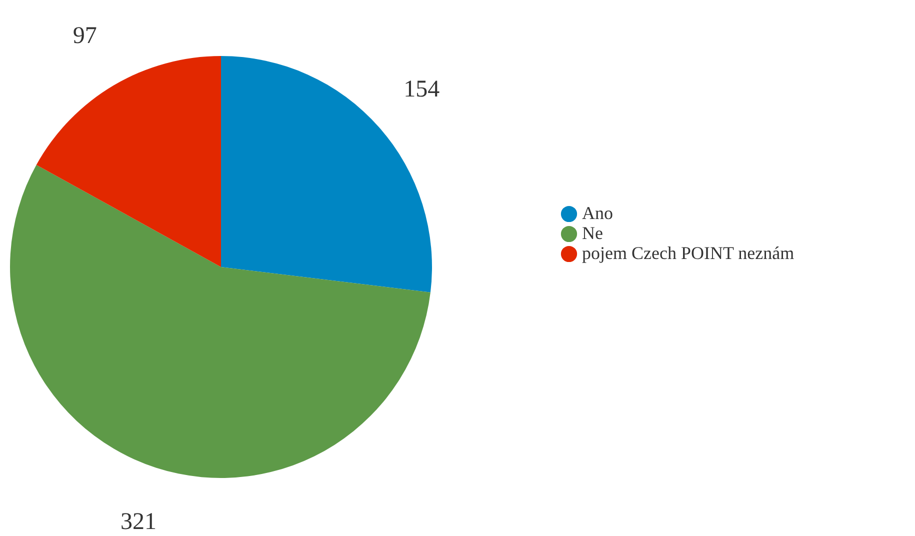 This screenshot has height=536, width=915. What do you see at coordinates (138, 521) in the screenshot?
I see `data-label: 321` at bounding box center [138, 521].